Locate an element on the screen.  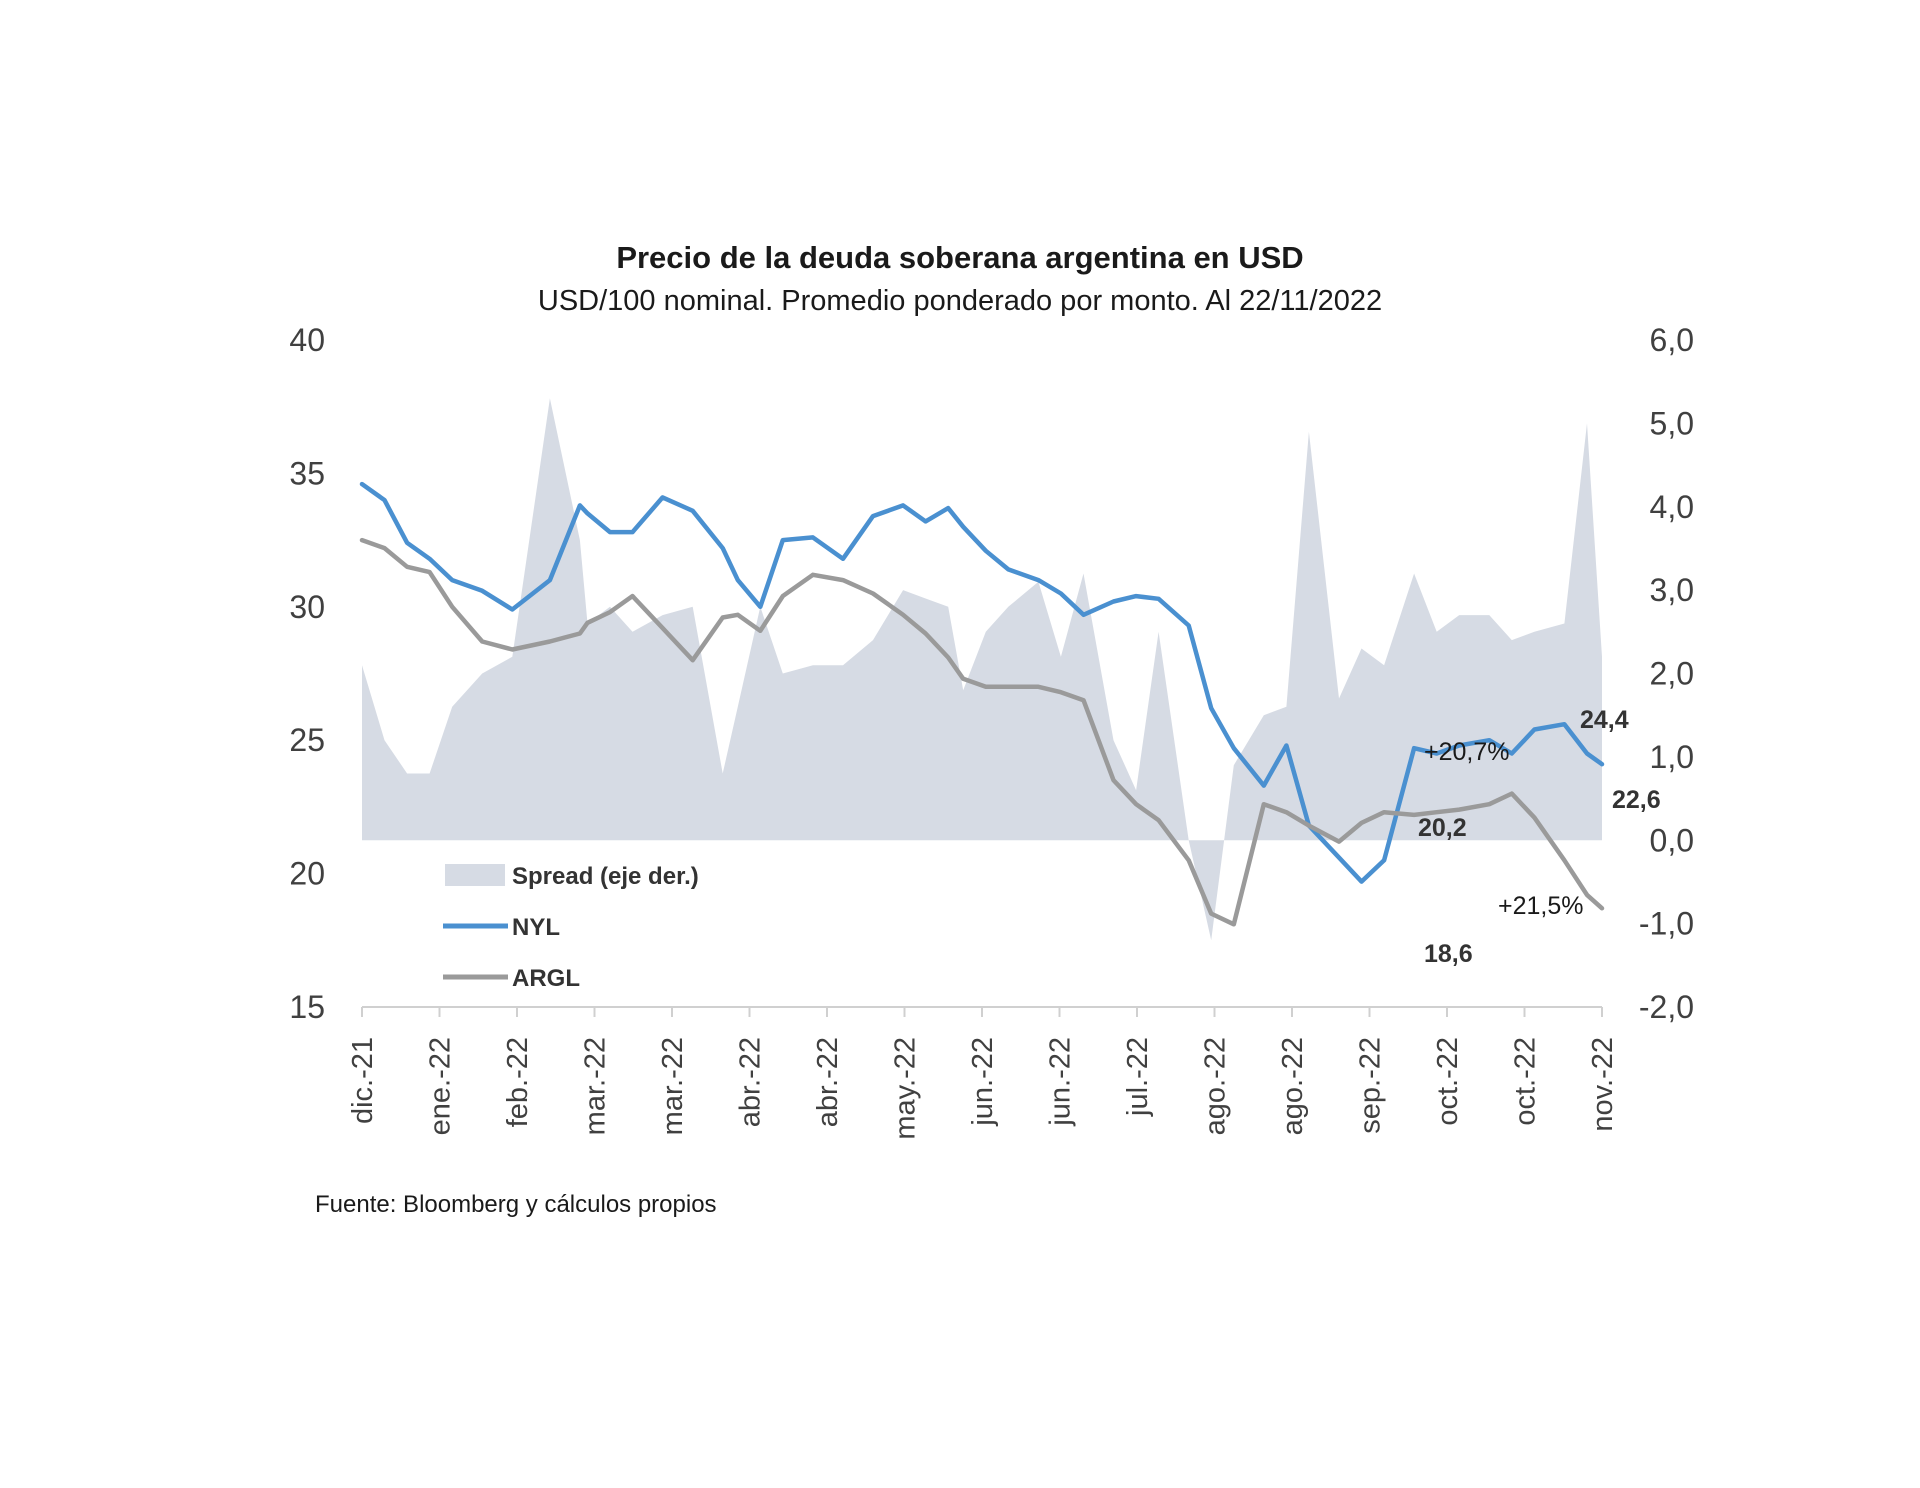
annotations: 24,4 22,6 20,2 18,6 +20,7% +21,5% is located at coordinates (1539, 837).